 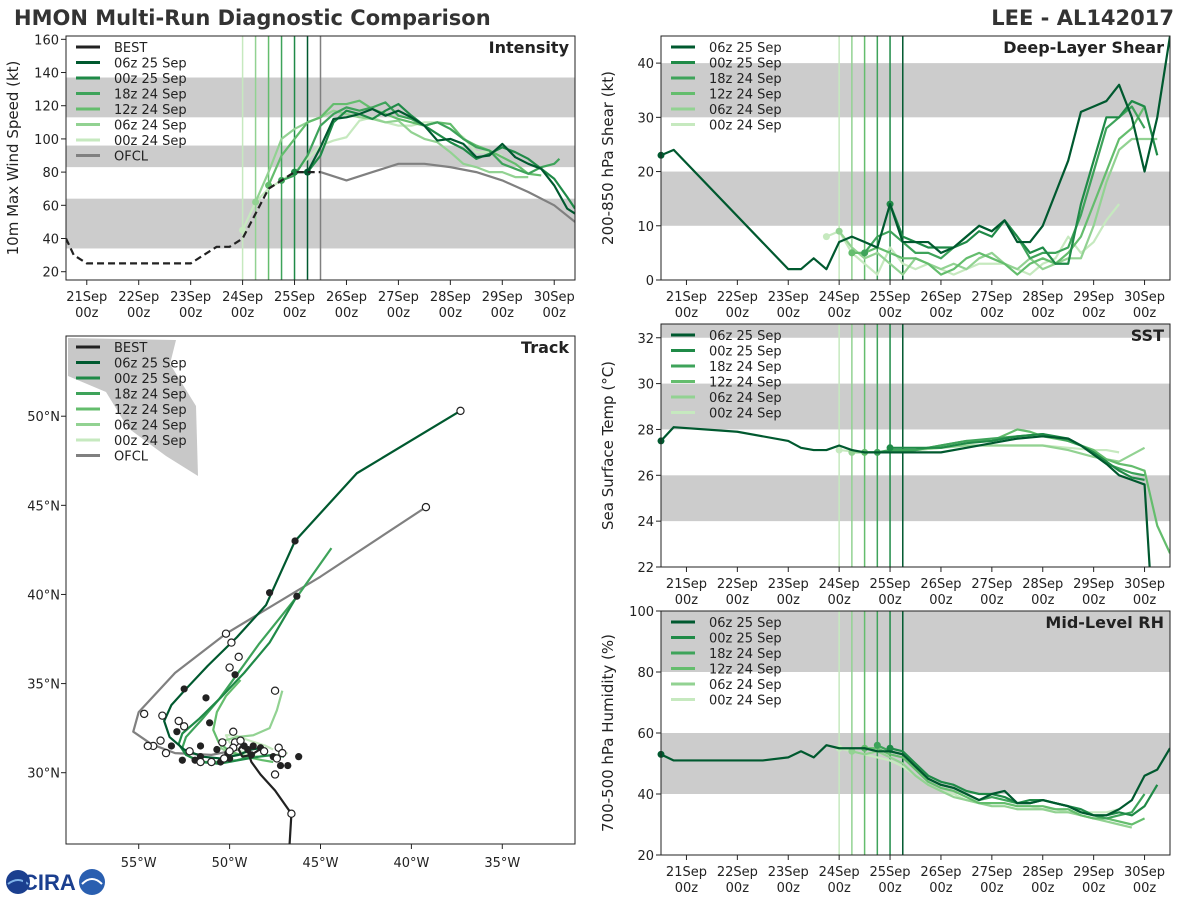 What do you see at coordinates (139, 863) in the screenshot?
I see `track-xtick-label: 55°W` at bounding box center [139, 863].